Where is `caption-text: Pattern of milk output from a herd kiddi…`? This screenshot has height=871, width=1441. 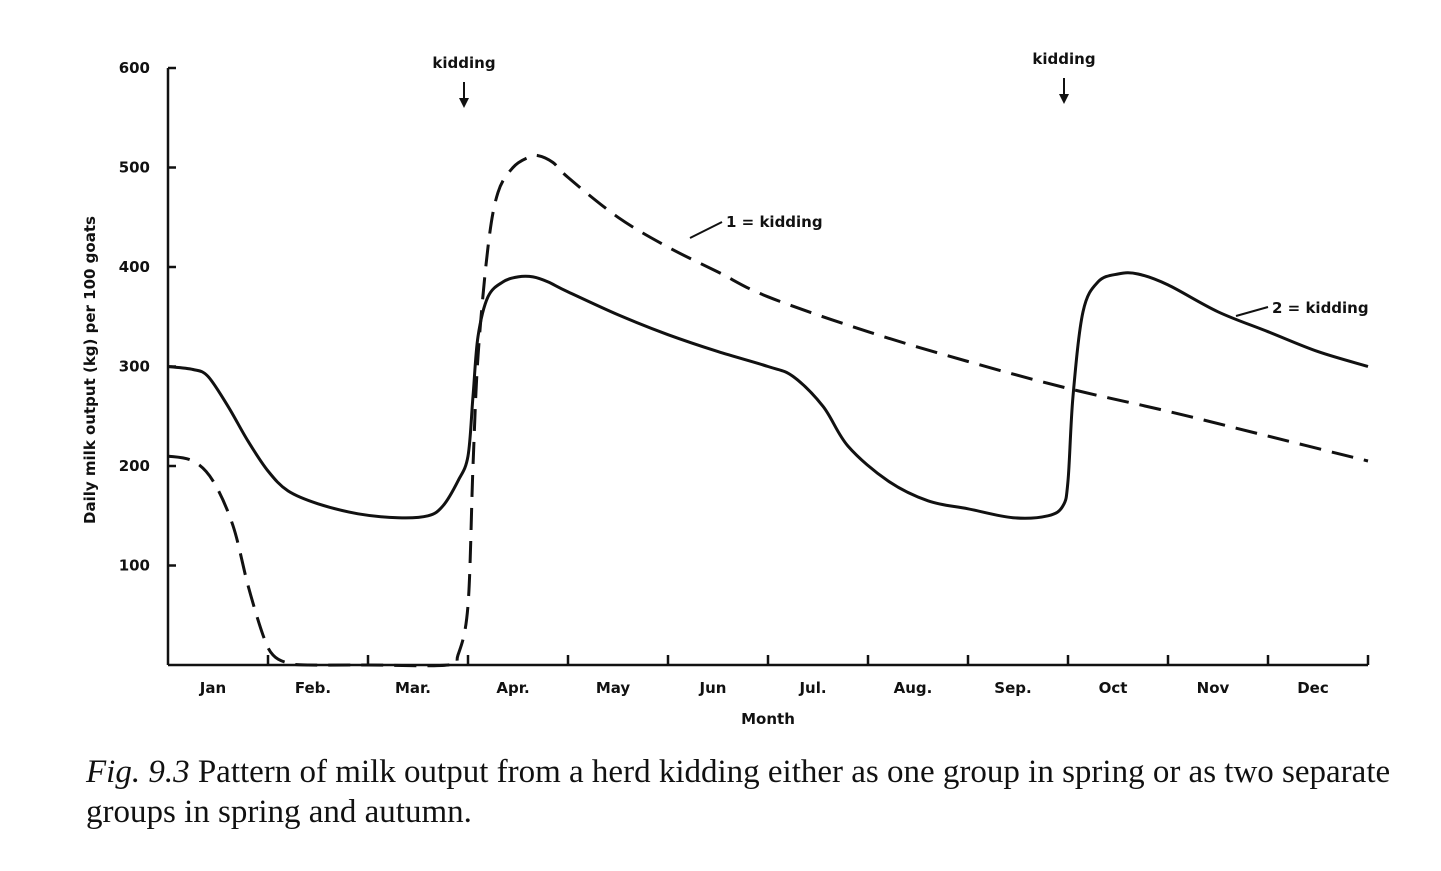
caption-text: Pattern of milk output from a herd kiddi… is located at coordinates (738, 792).